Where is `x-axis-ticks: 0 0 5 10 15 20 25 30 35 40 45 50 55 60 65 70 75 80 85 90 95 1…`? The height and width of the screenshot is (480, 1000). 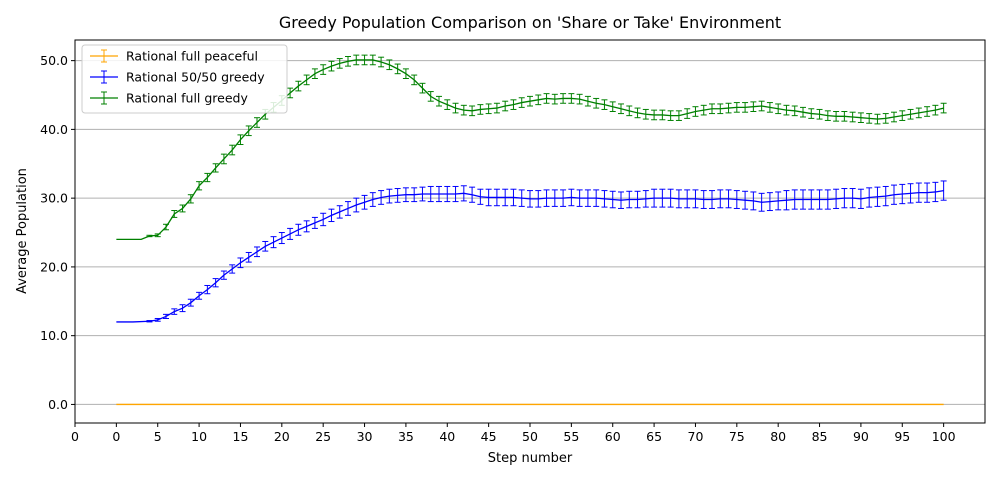
x-axis-ticks: 0 0 5 10 15 20 25 30 35 40 45 50 55 60 65 70 75 80 85 90 95 1… is located at coordinates (513, 433).